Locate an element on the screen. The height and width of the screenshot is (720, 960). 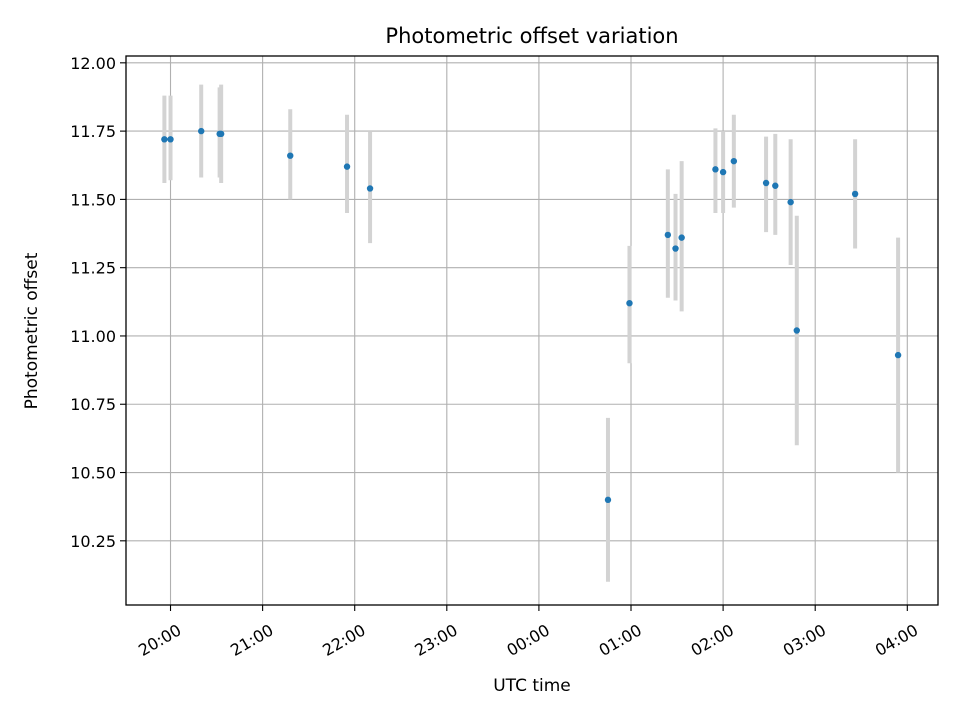
y-tick-label: 12.00 is located at coordinates (93, 63).